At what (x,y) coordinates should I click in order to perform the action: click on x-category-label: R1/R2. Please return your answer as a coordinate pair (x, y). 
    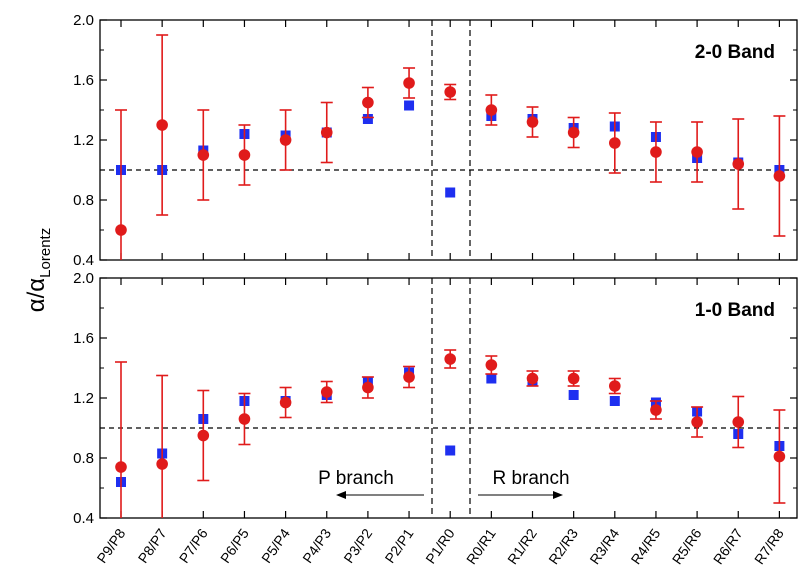
    Looking at the image, I should click on (522, 546).